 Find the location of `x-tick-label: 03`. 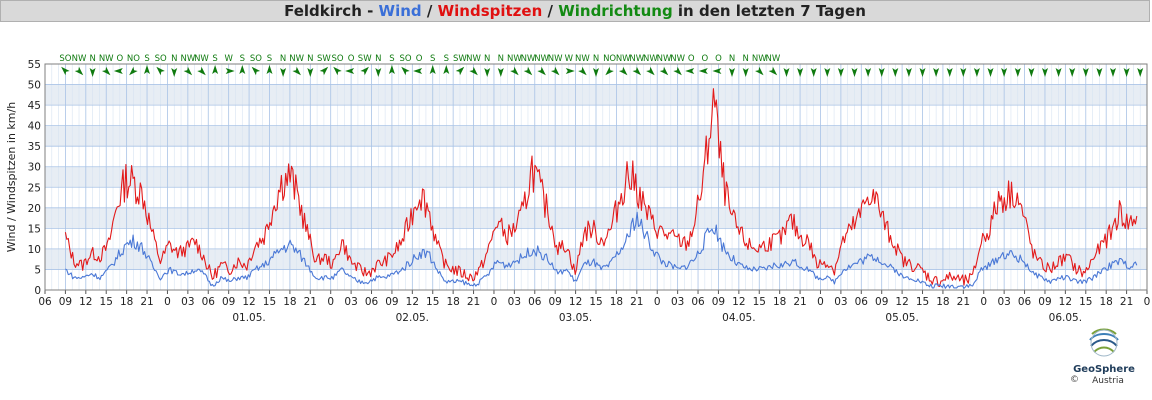

x-tick-label: 03 is located at coordinates (1003, 302).